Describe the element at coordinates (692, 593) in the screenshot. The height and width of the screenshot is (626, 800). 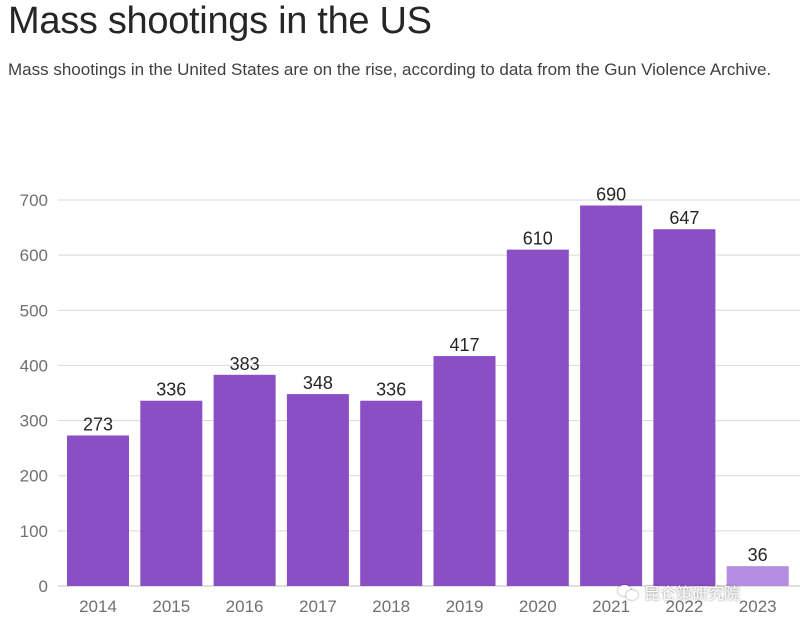
I see `watermark-text: 昆仑策研究院` at that location.